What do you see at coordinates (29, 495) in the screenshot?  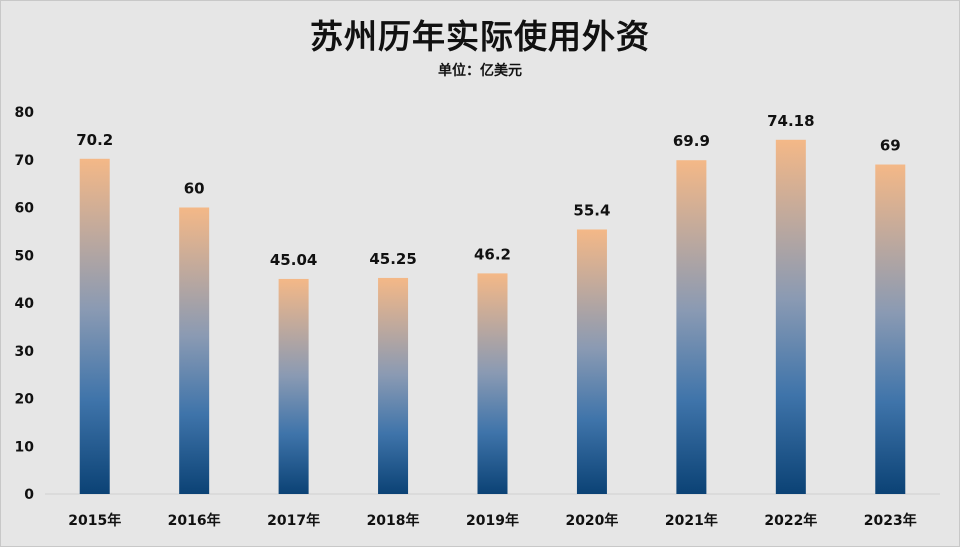 I see `y-tick-label: 0` at bounding box center [29, 495].